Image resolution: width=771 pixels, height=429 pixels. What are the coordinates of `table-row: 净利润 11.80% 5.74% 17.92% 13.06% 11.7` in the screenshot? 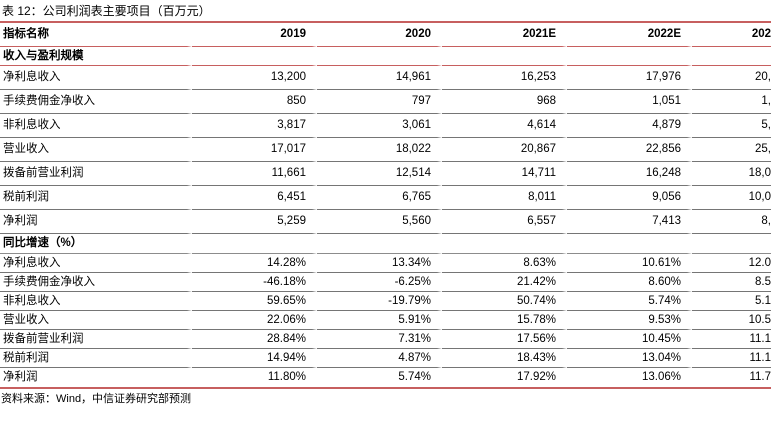 It's located at (385, 377).